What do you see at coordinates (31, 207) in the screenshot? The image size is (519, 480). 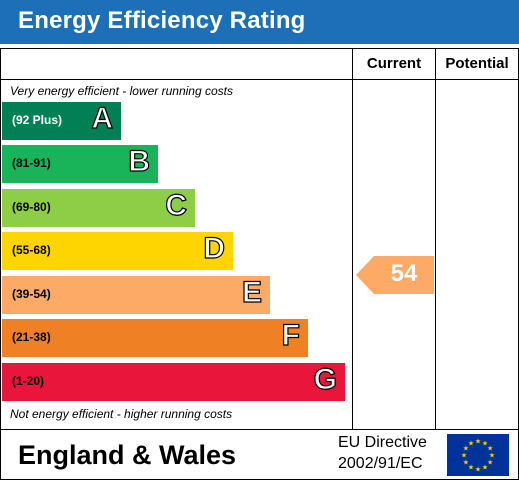 I see `band-range-label: (69-80)` at bounding box center [31, 207].